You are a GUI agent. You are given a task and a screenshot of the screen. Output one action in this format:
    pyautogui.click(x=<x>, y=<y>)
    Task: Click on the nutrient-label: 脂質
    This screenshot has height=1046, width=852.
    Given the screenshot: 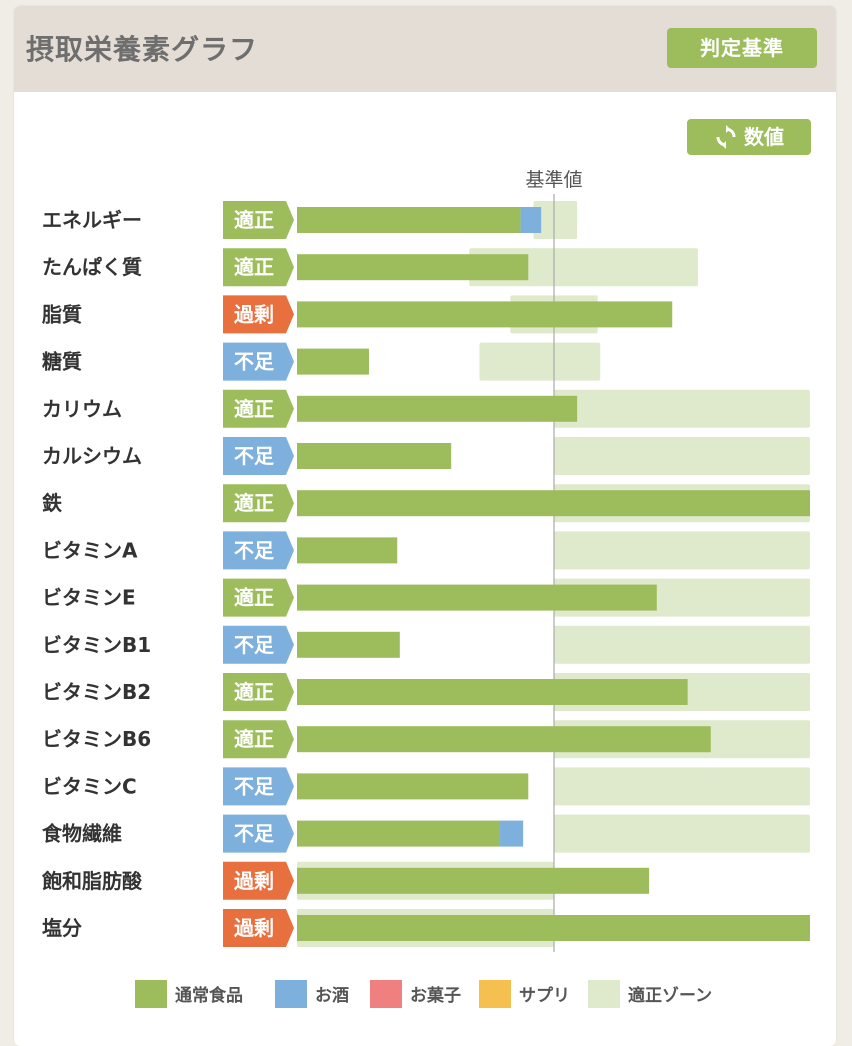 What is the action you would take?
    pyautogui.click(x=62, y=314)
    